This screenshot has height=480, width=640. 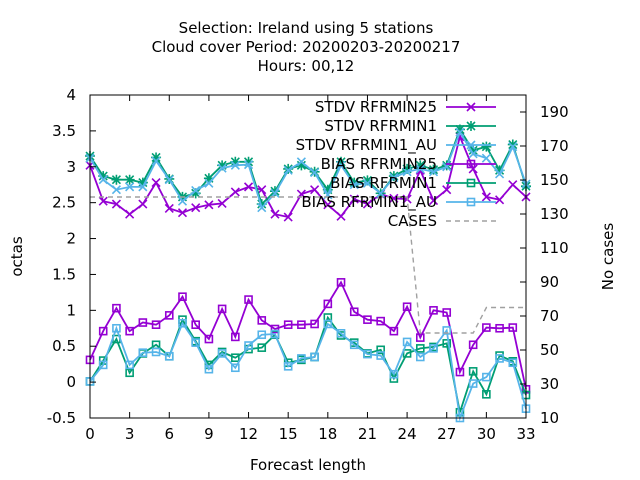 I want to click on x-tick-label: 15, so click(x=288, y=434).